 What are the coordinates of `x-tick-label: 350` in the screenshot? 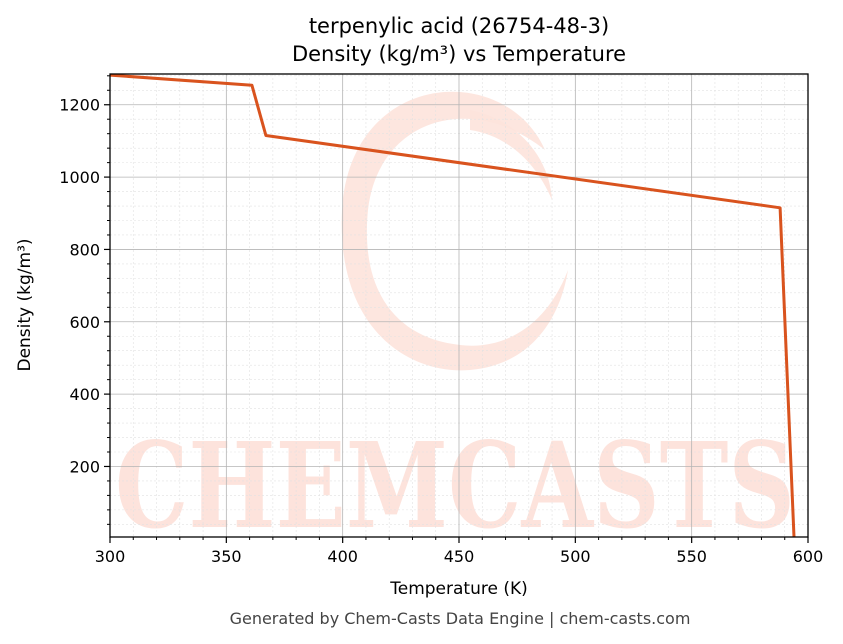 It's located at (226, 556).